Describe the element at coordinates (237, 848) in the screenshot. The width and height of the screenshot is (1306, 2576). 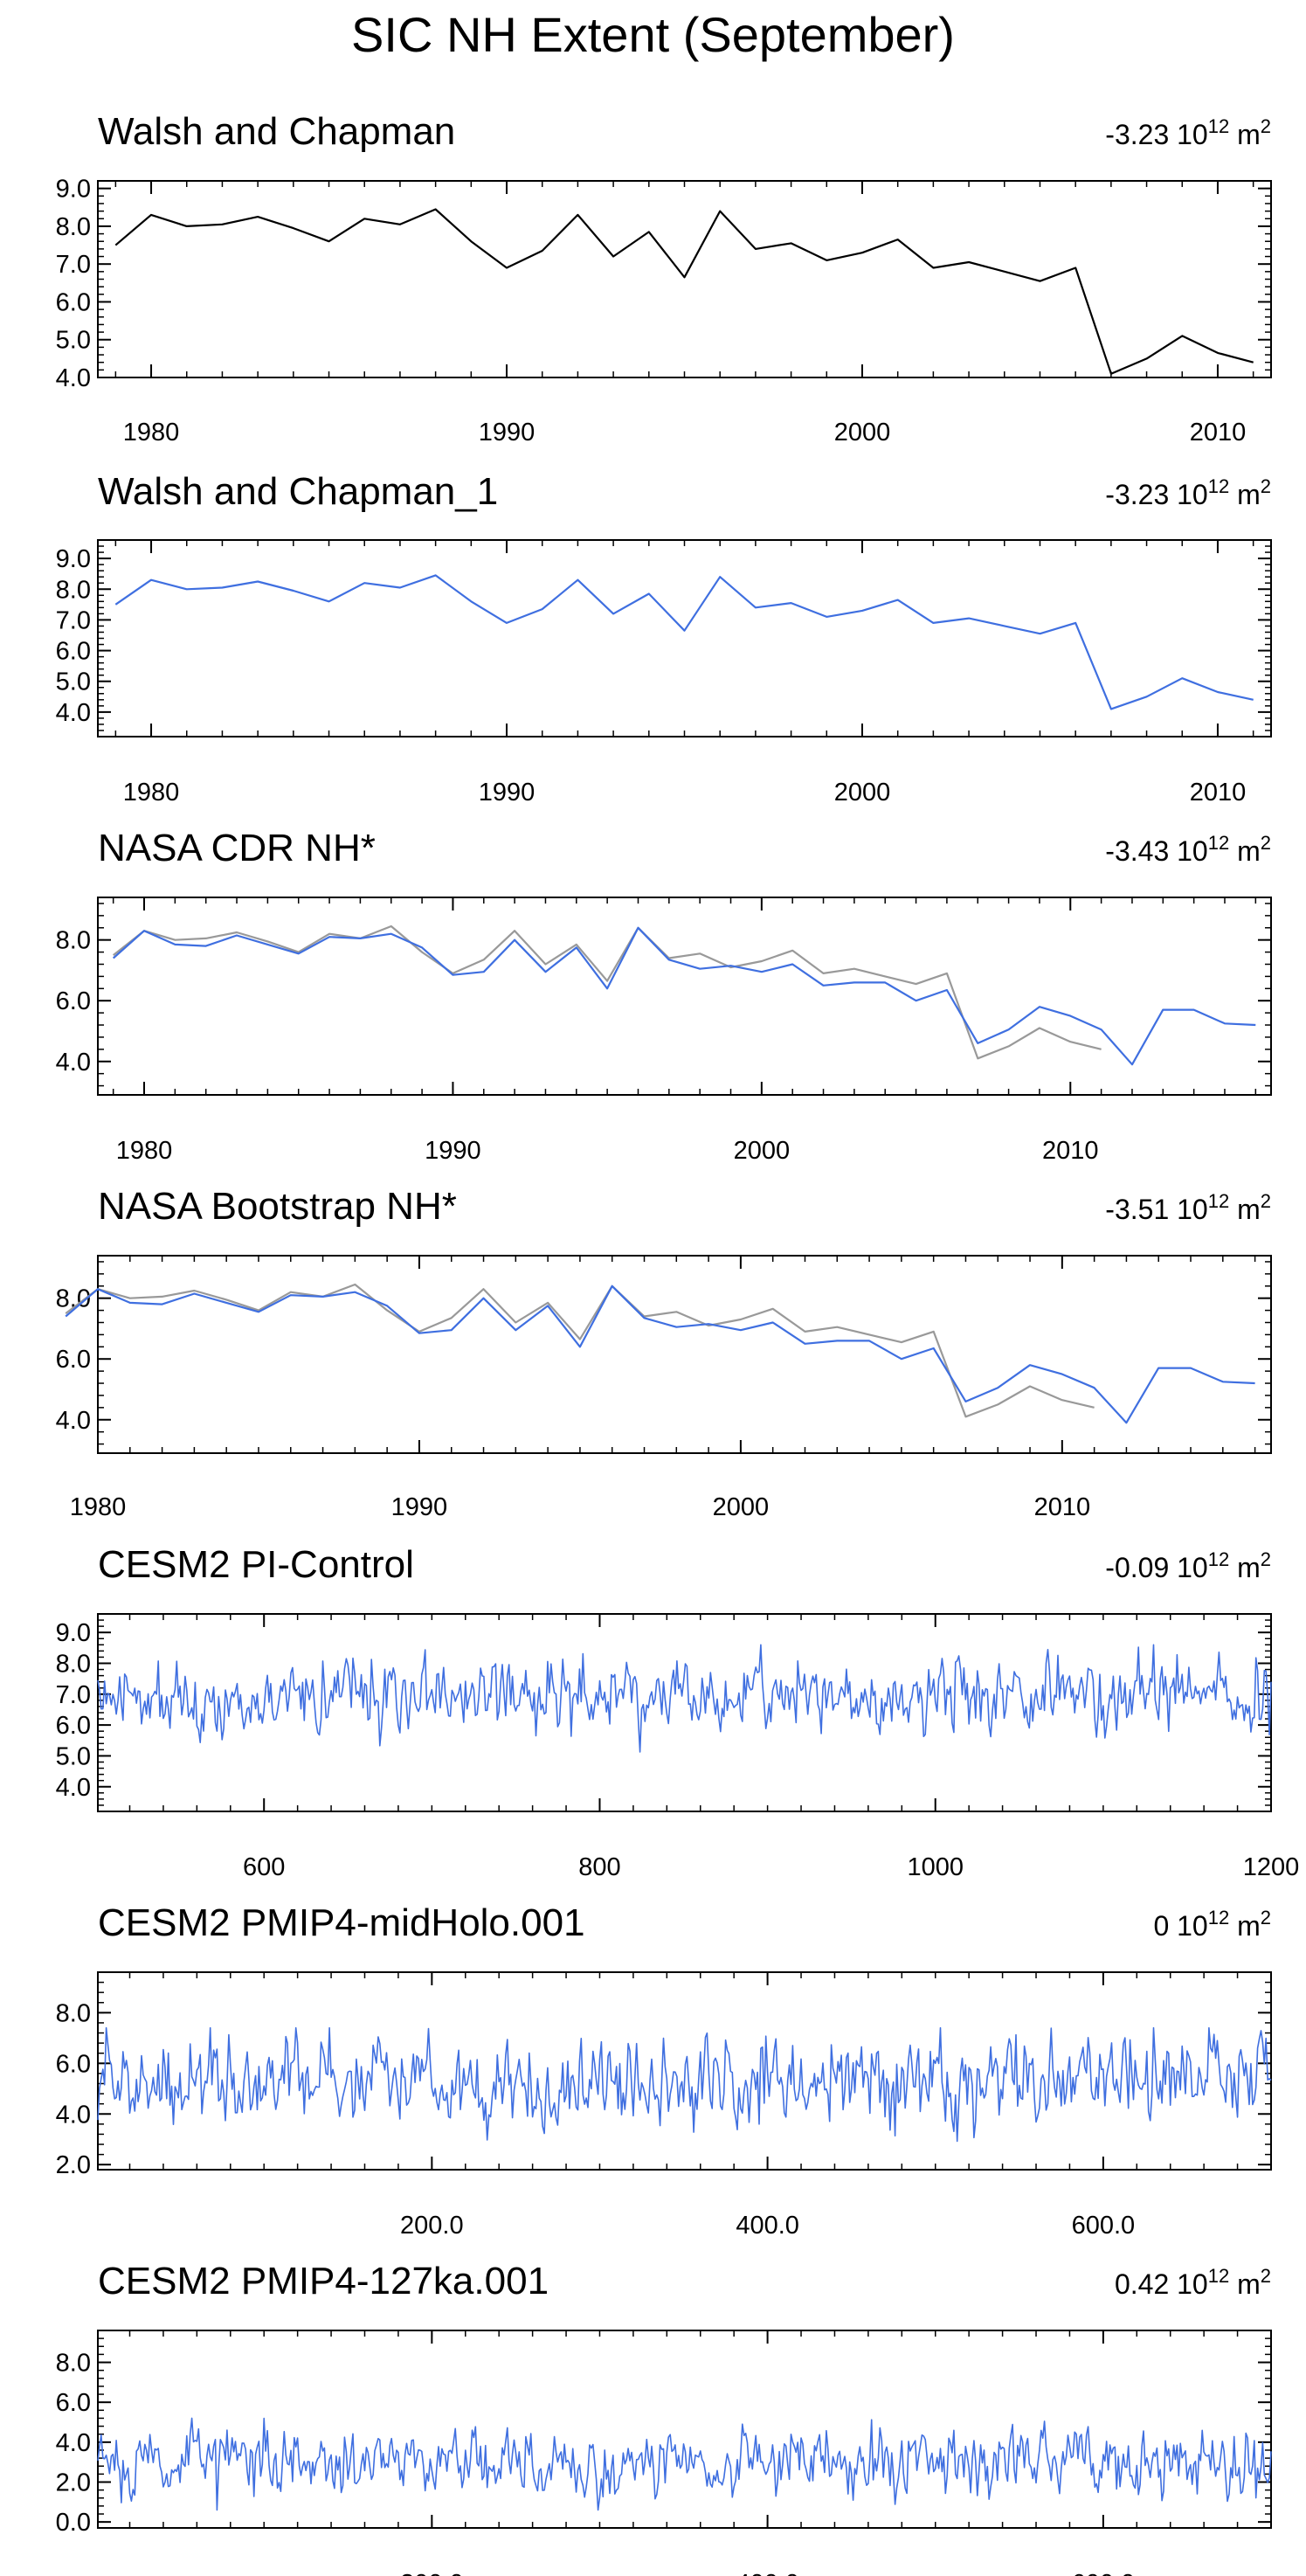
I see `chart-title: NASA CDR NH*` at that location.